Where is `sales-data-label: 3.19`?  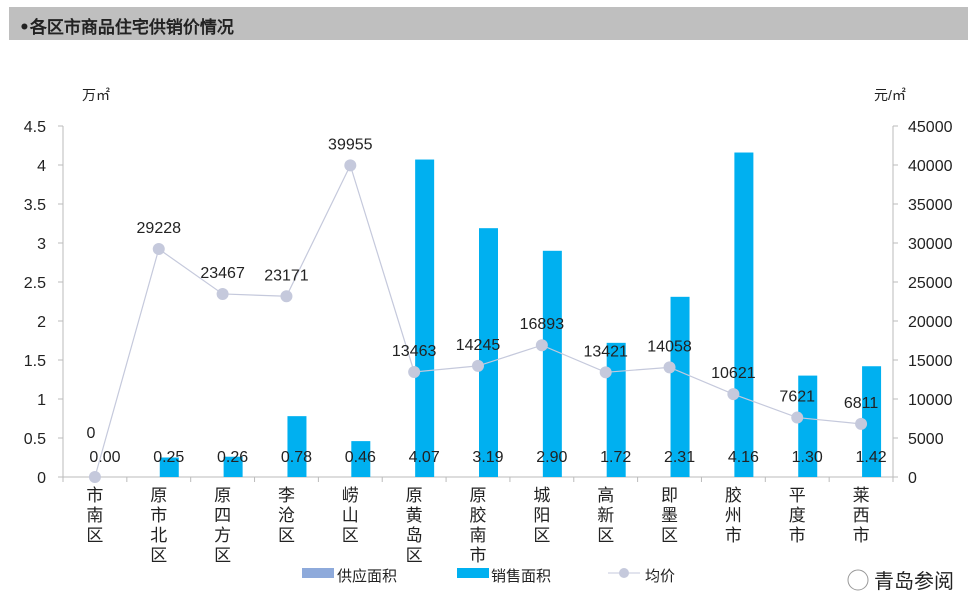
sales-data-label: 3.19 is located at coordinates (487, 457).